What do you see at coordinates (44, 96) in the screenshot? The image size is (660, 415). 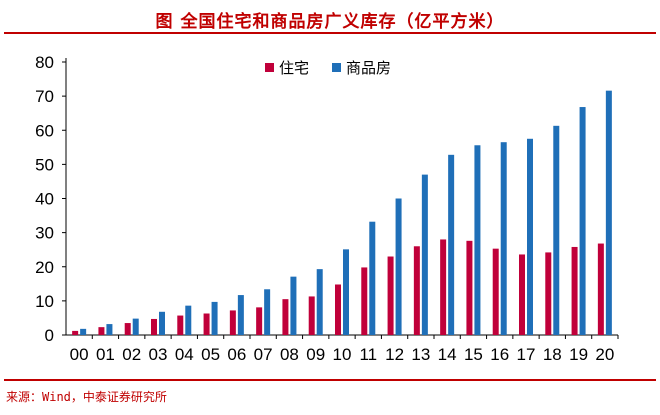 I see `y-tick-label: 70` at bounding box center [44, 96].